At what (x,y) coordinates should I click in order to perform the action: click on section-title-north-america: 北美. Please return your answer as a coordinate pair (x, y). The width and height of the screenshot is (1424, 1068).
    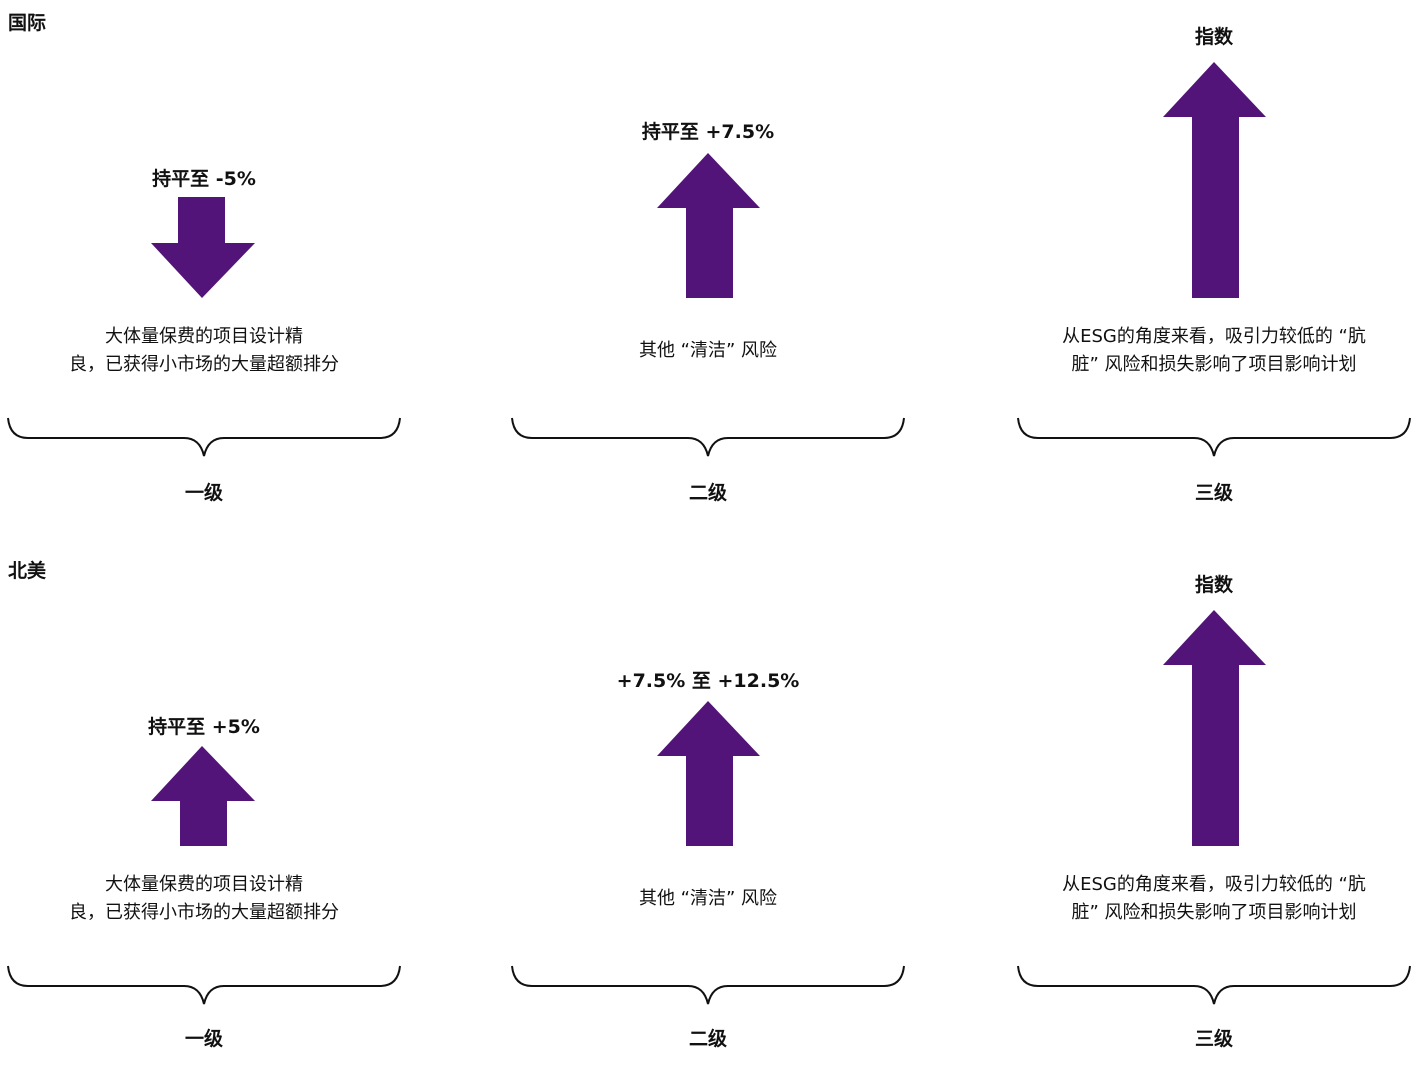
    Looking at the image, I should click on (27, 571).